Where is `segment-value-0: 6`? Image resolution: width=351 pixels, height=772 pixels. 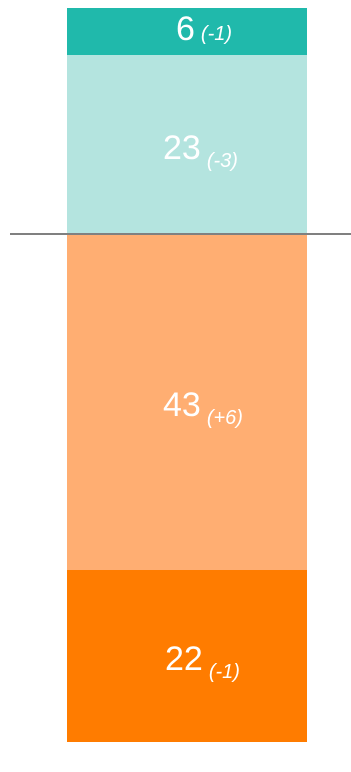
segment-value-0: 6 is located at coordinates (185, 29).